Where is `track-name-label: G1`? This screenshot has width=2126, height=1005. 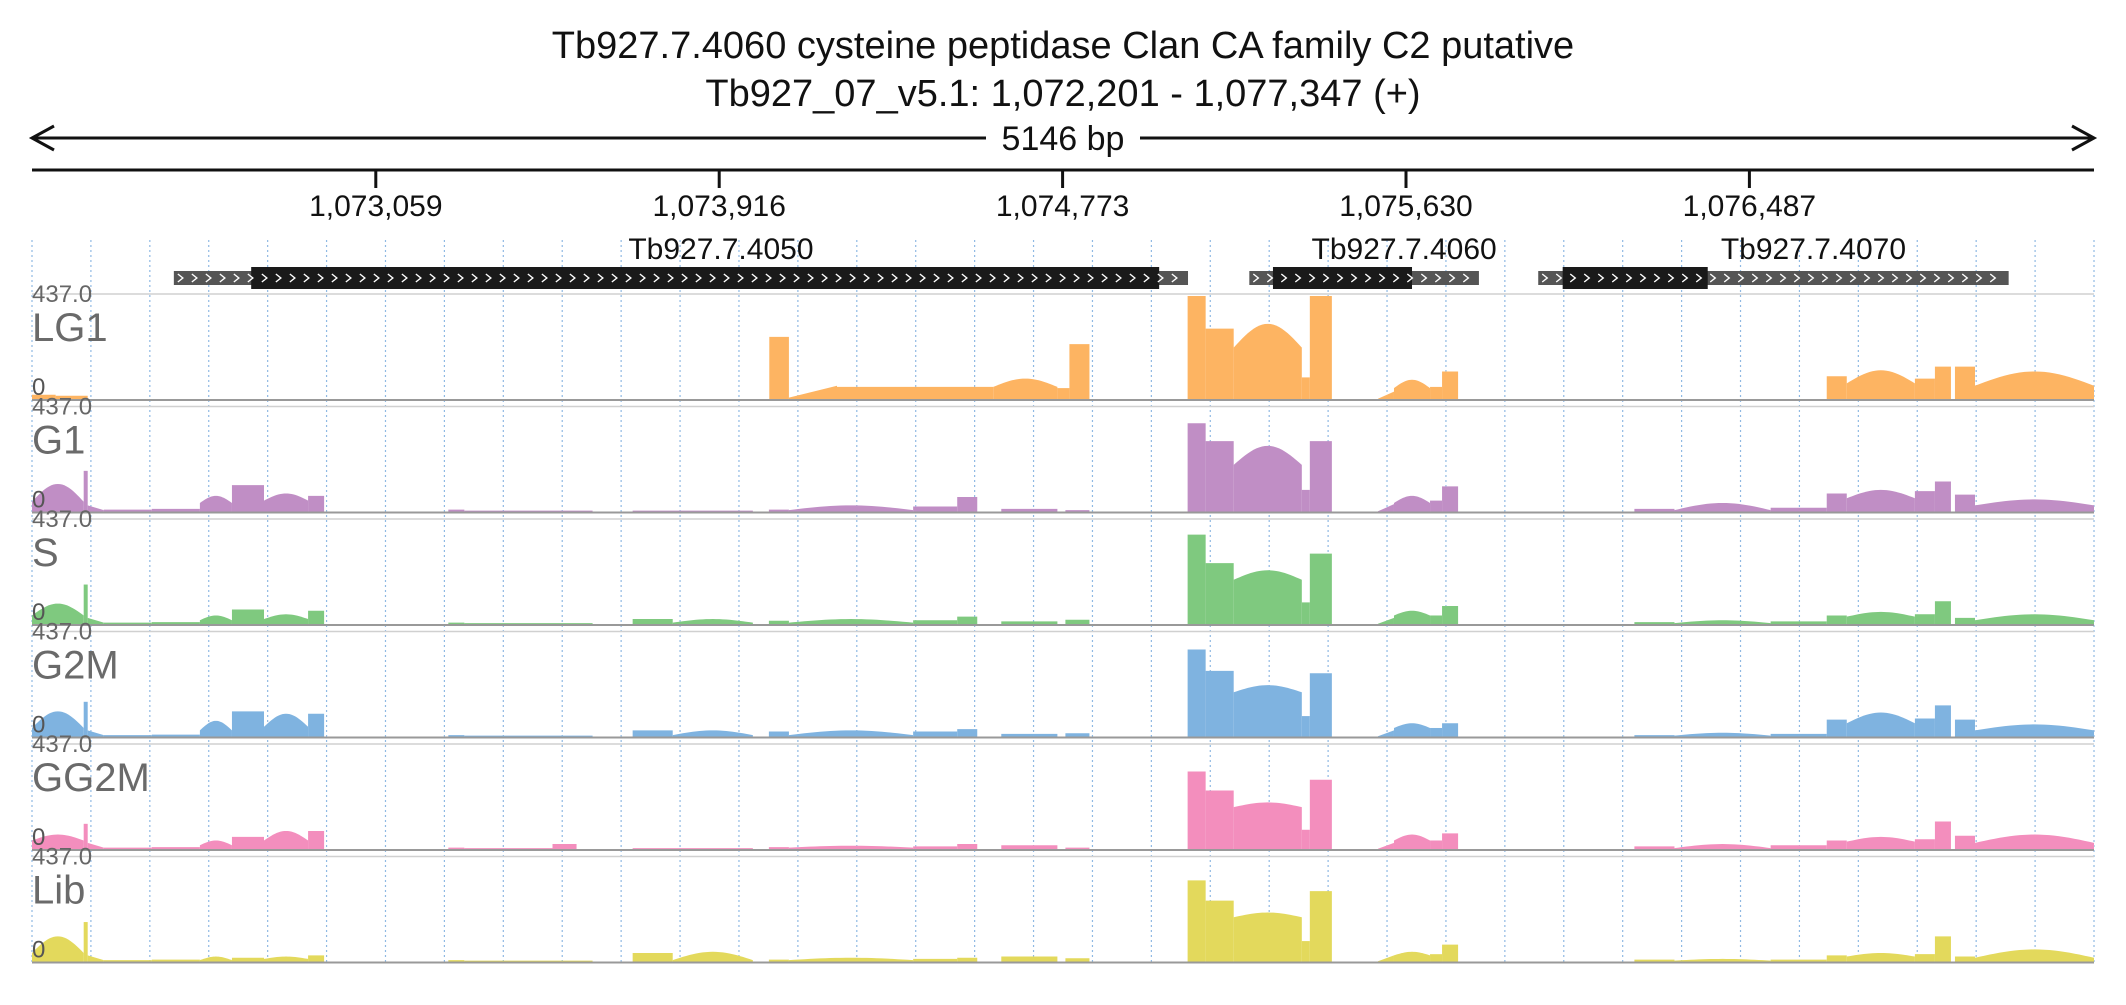 track-name-label: G1 is located at coordinates (58, 441).